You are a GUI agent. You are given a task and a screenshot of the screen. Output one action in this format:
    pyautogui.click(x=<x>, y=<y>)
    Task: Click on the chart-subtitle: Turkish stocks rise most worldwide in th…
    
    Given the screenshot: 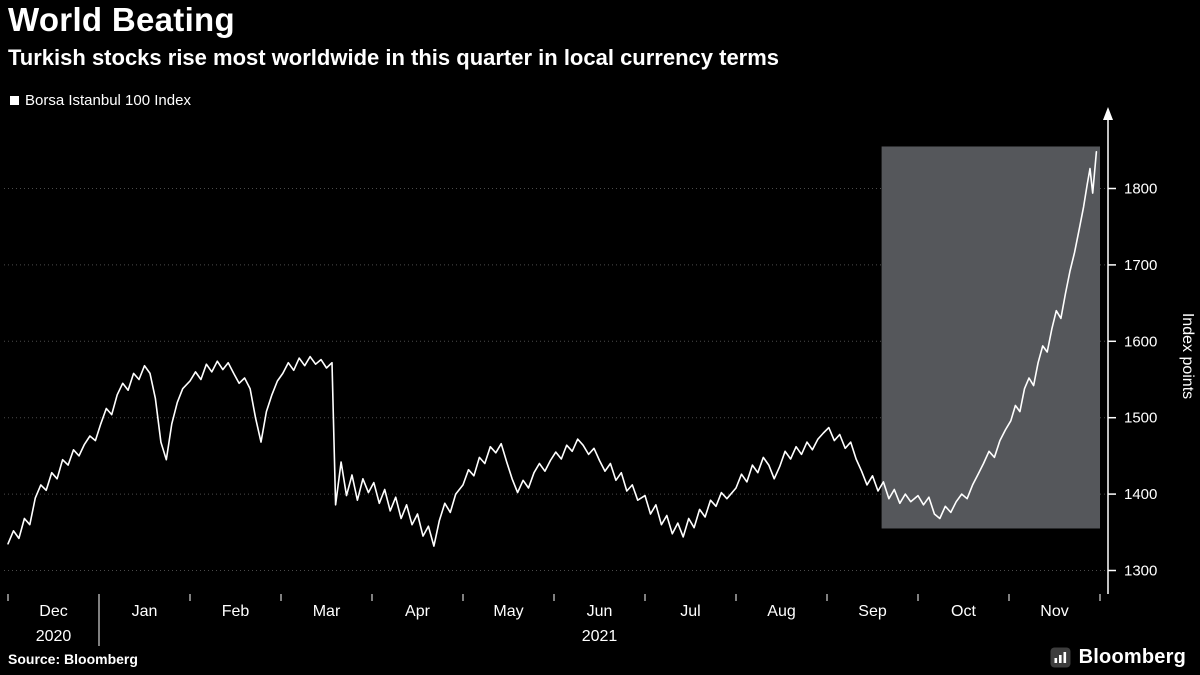 What is the action you would take?
    pyautogui.click(x=394, y=57)
    